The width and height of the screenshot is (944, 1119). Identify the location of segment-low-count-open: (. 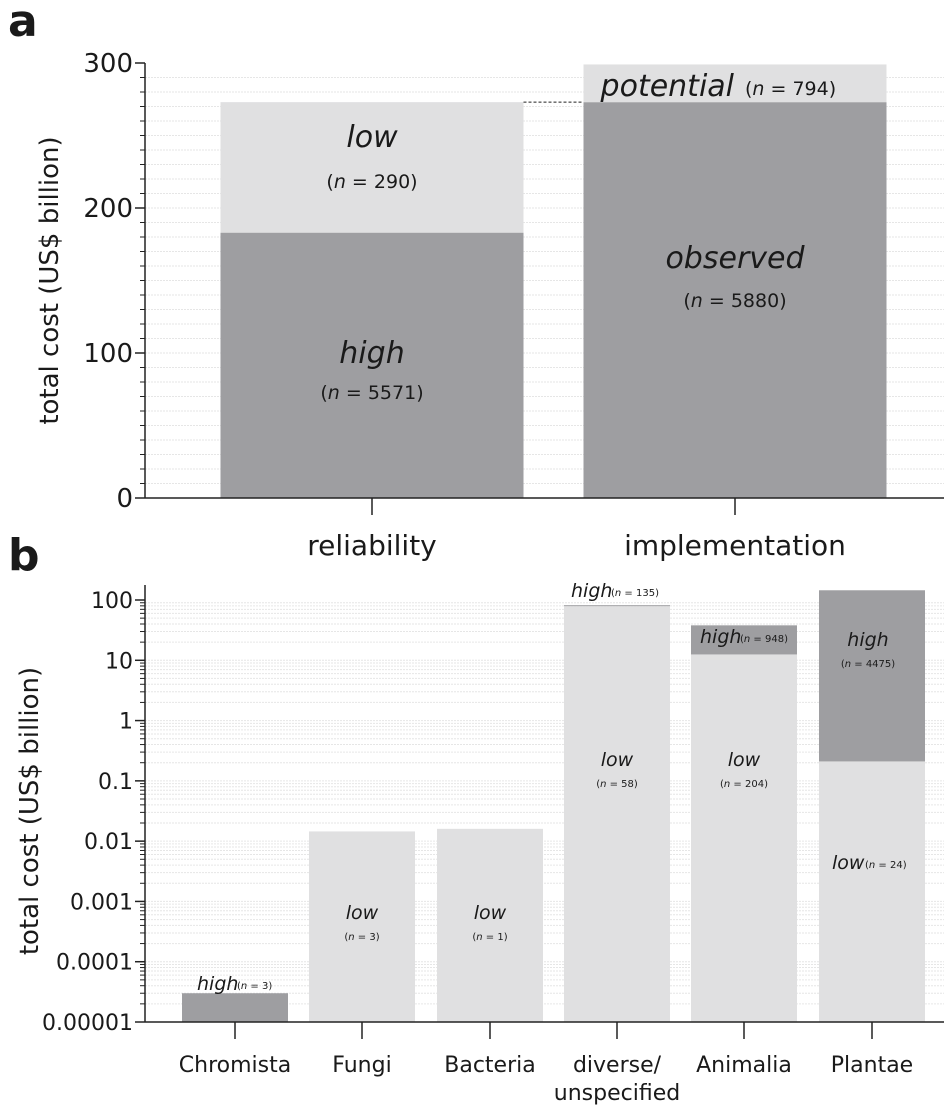
(329, 182).